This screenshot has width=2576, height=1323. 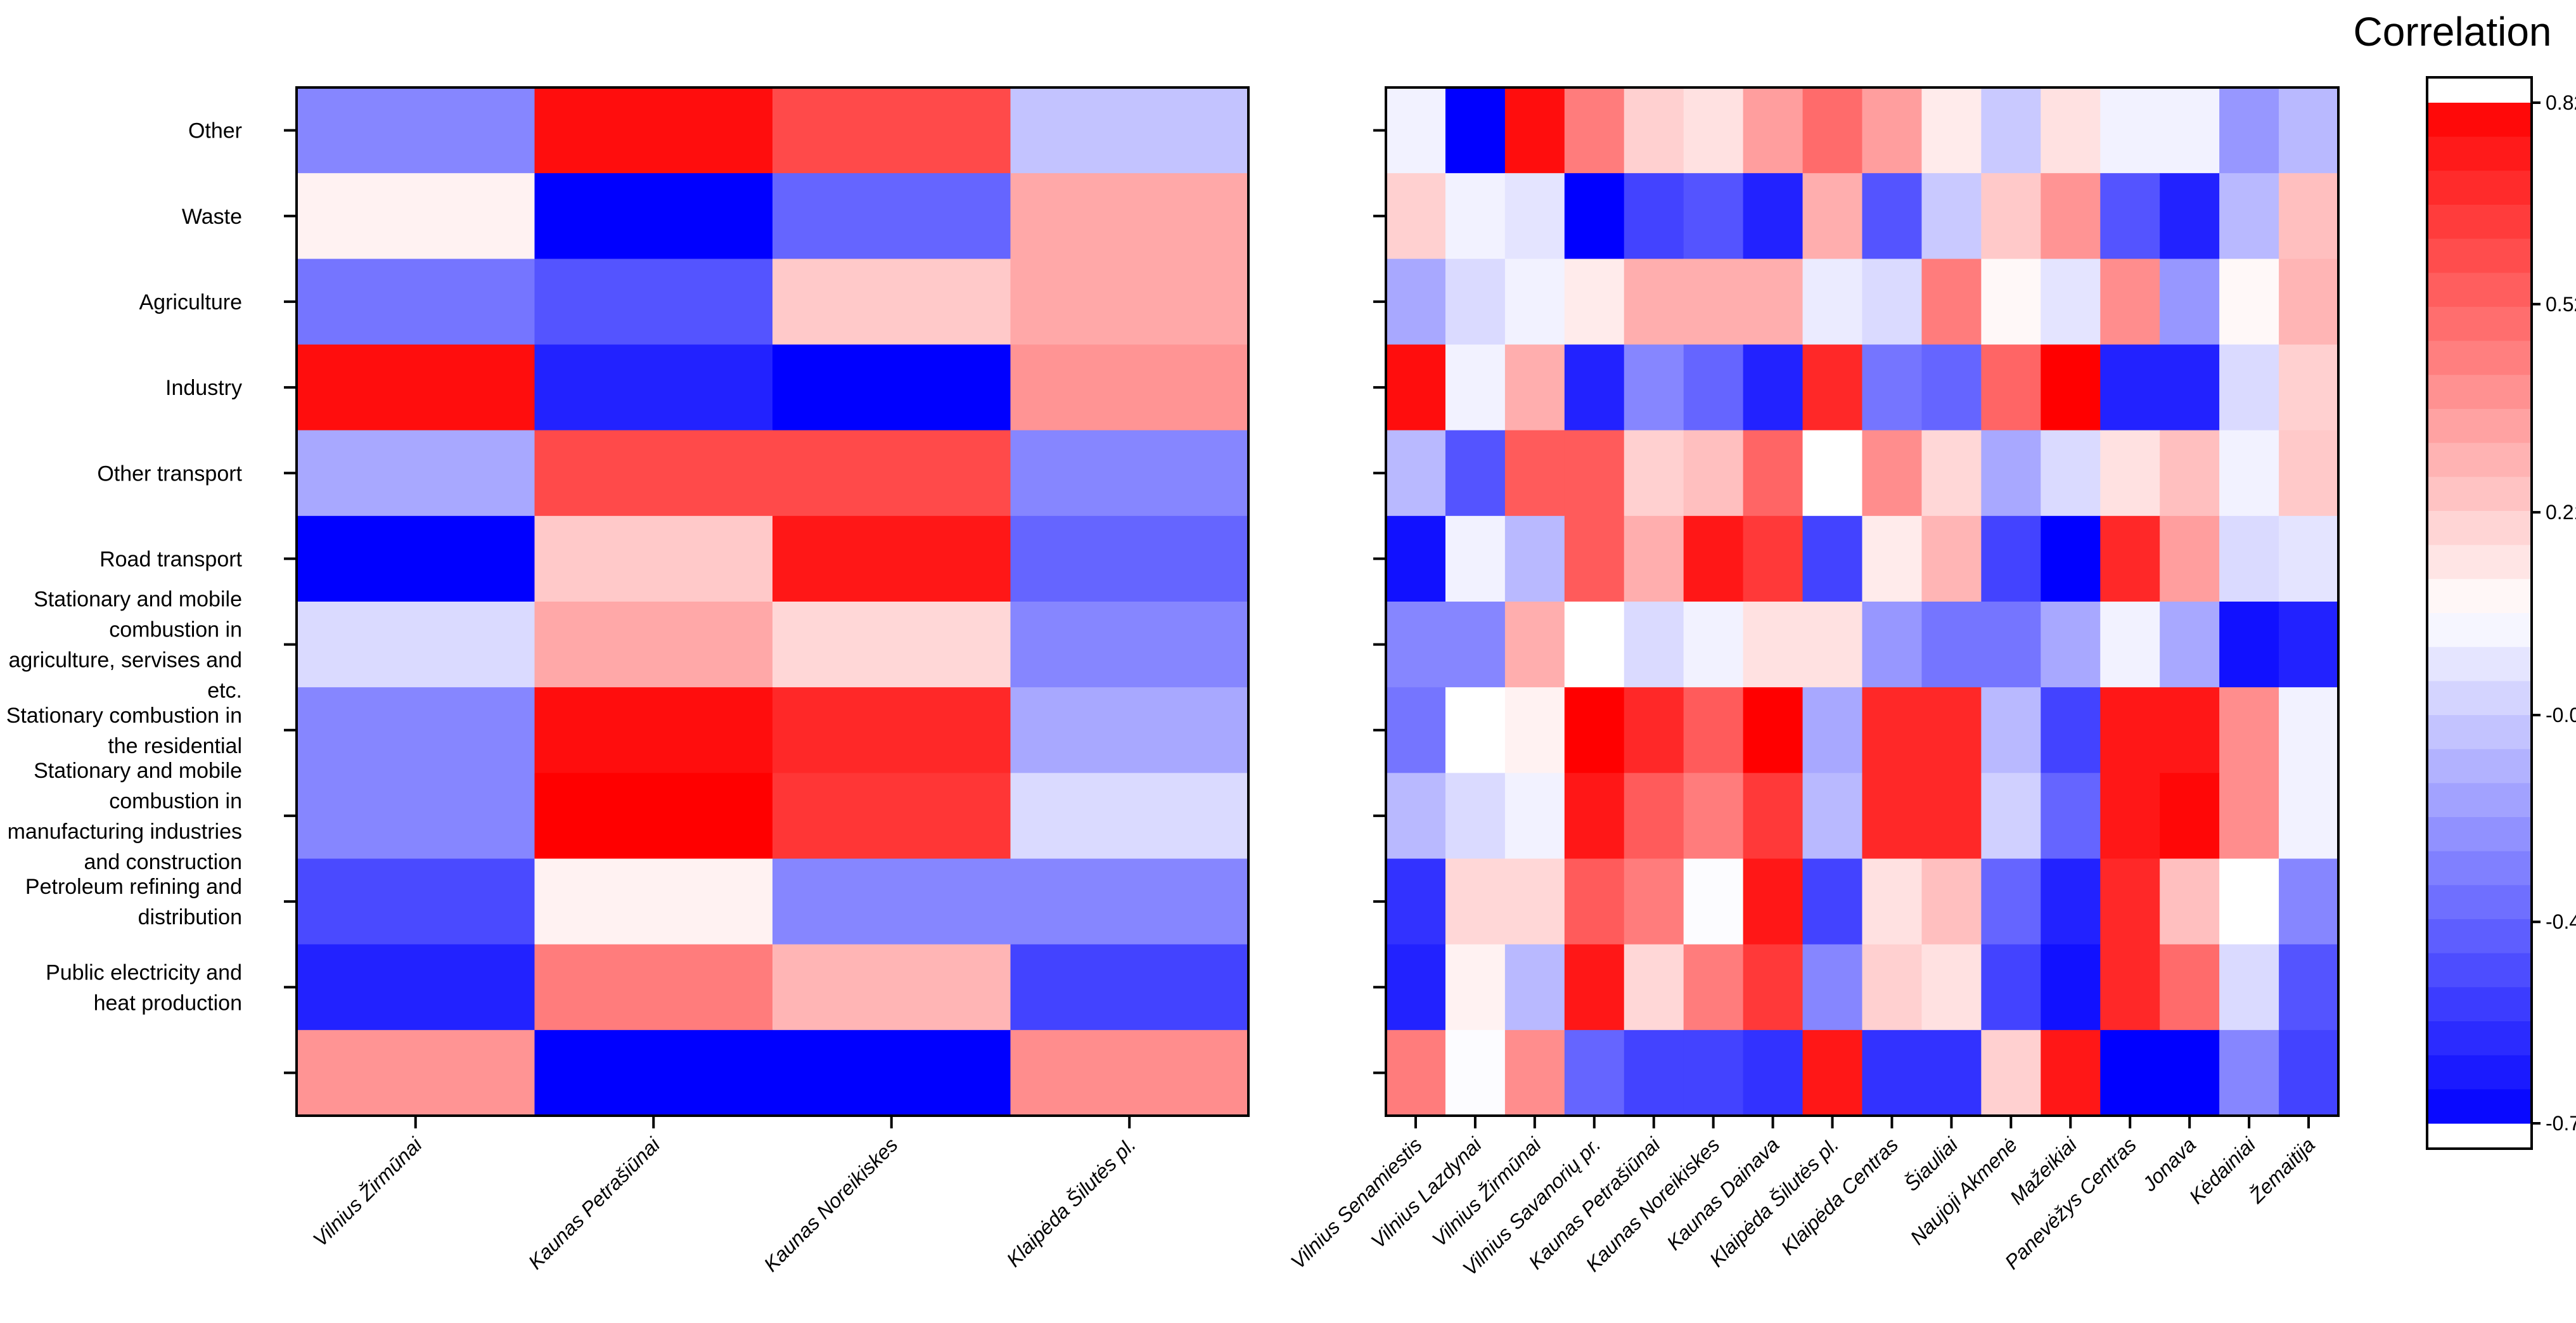 I want to click on x-tick-label: Kėdainiai, so click(x=2222, y=1170).